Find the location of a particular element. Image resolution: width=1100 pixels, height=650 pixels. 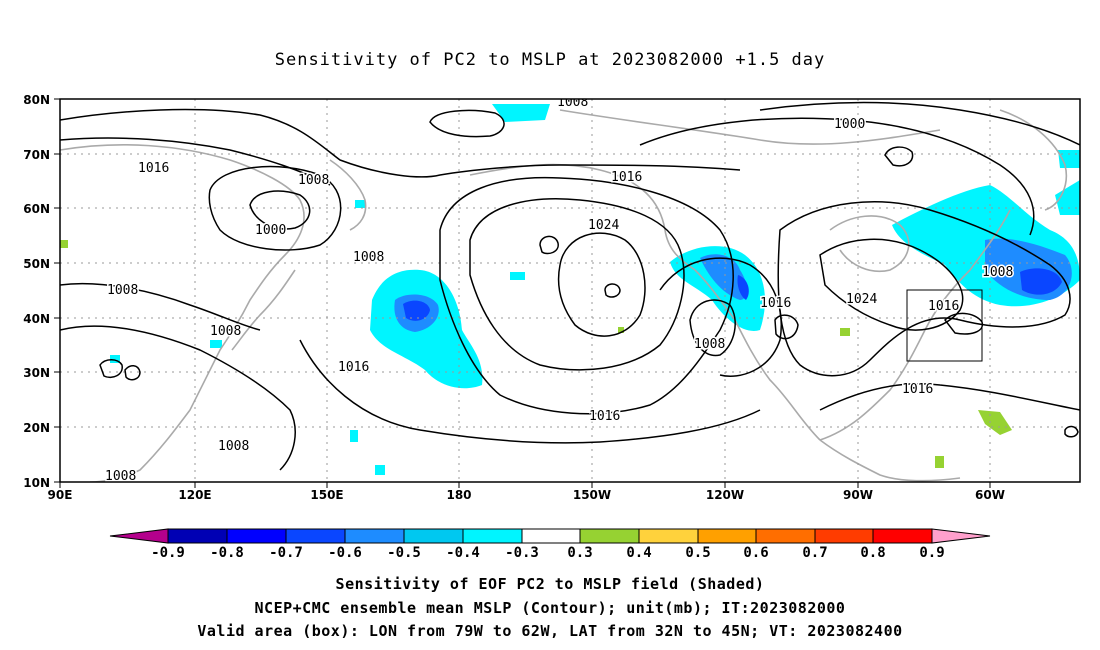

colorbar-label: 0.6 is located at coordinates (755, 553).